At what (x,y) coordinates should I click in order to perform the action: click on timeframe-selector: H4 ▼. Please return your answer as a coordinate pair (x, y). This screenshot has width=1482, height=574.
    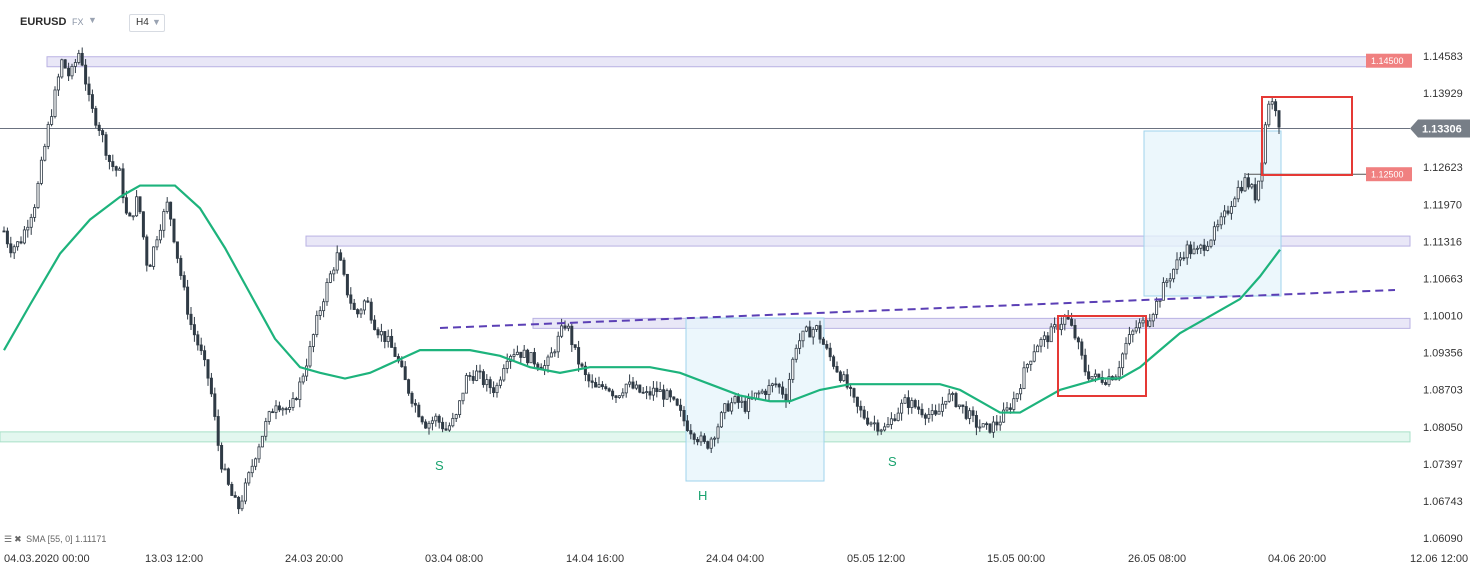
    Looking at the image, I should click on (147, 23).